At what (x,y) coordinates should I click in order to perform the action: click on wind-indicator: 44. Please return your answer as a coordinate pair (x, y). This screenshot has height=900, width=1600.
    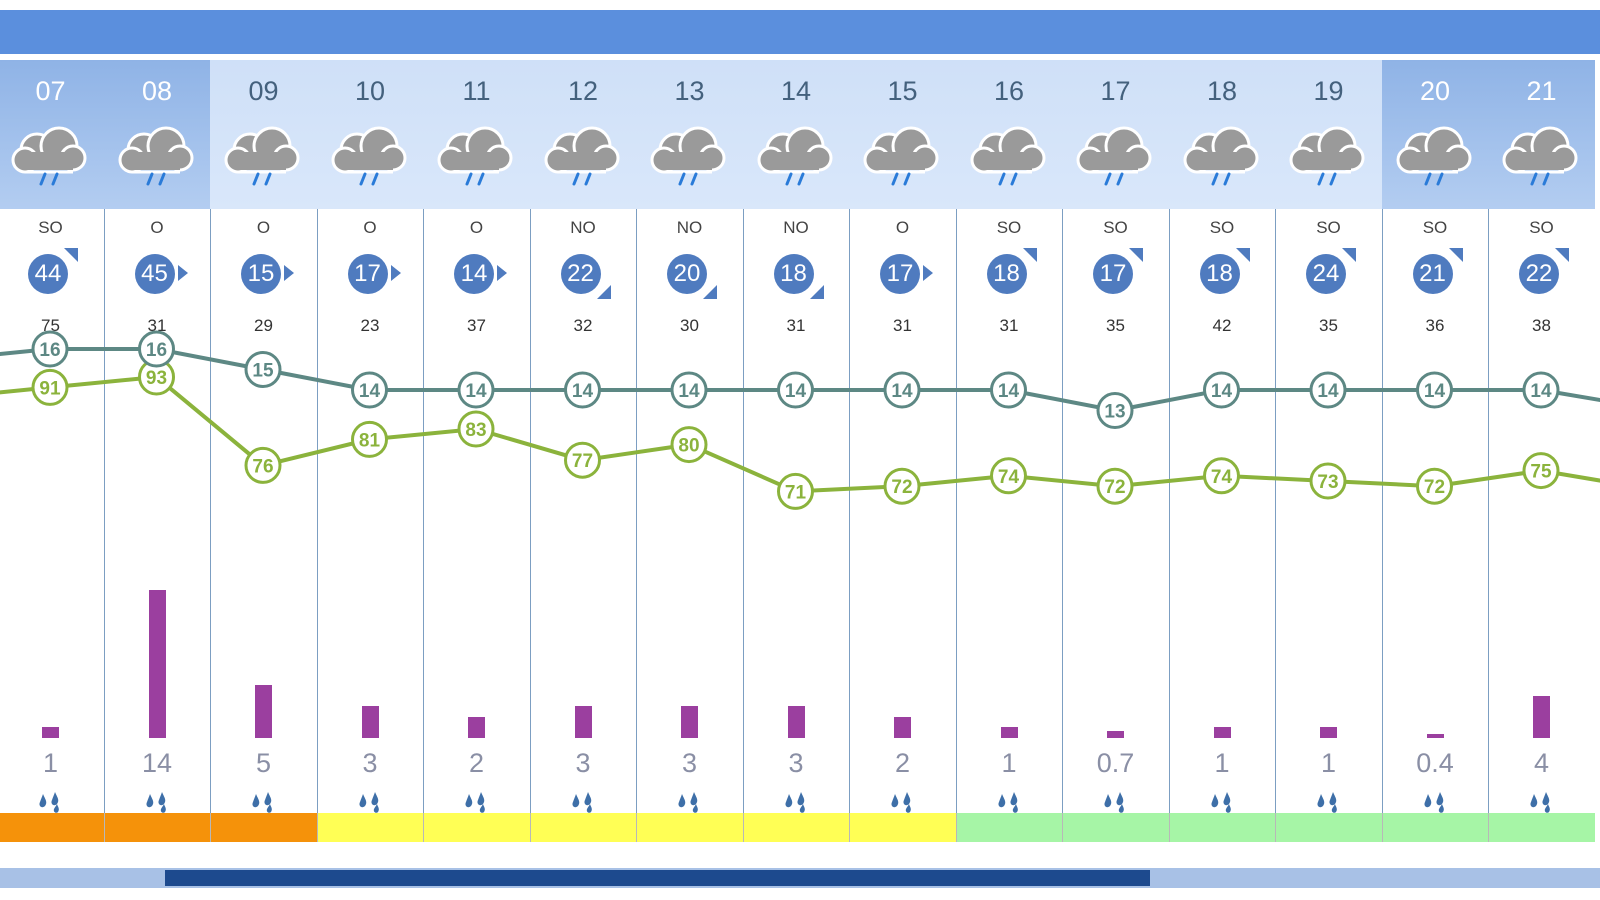
    Looking at the image, I should click on (52, 274).